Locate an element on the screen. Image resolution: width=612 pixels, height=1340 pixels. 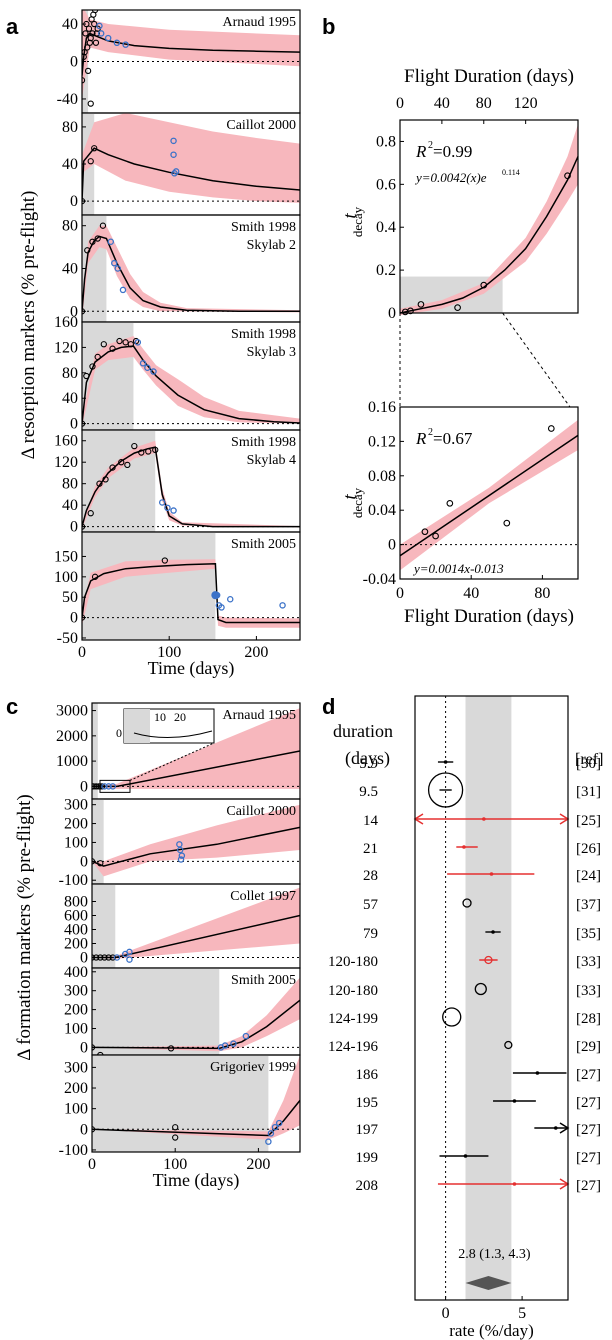
y-tick-label: 0.16 is located at coordinates (382, 407).